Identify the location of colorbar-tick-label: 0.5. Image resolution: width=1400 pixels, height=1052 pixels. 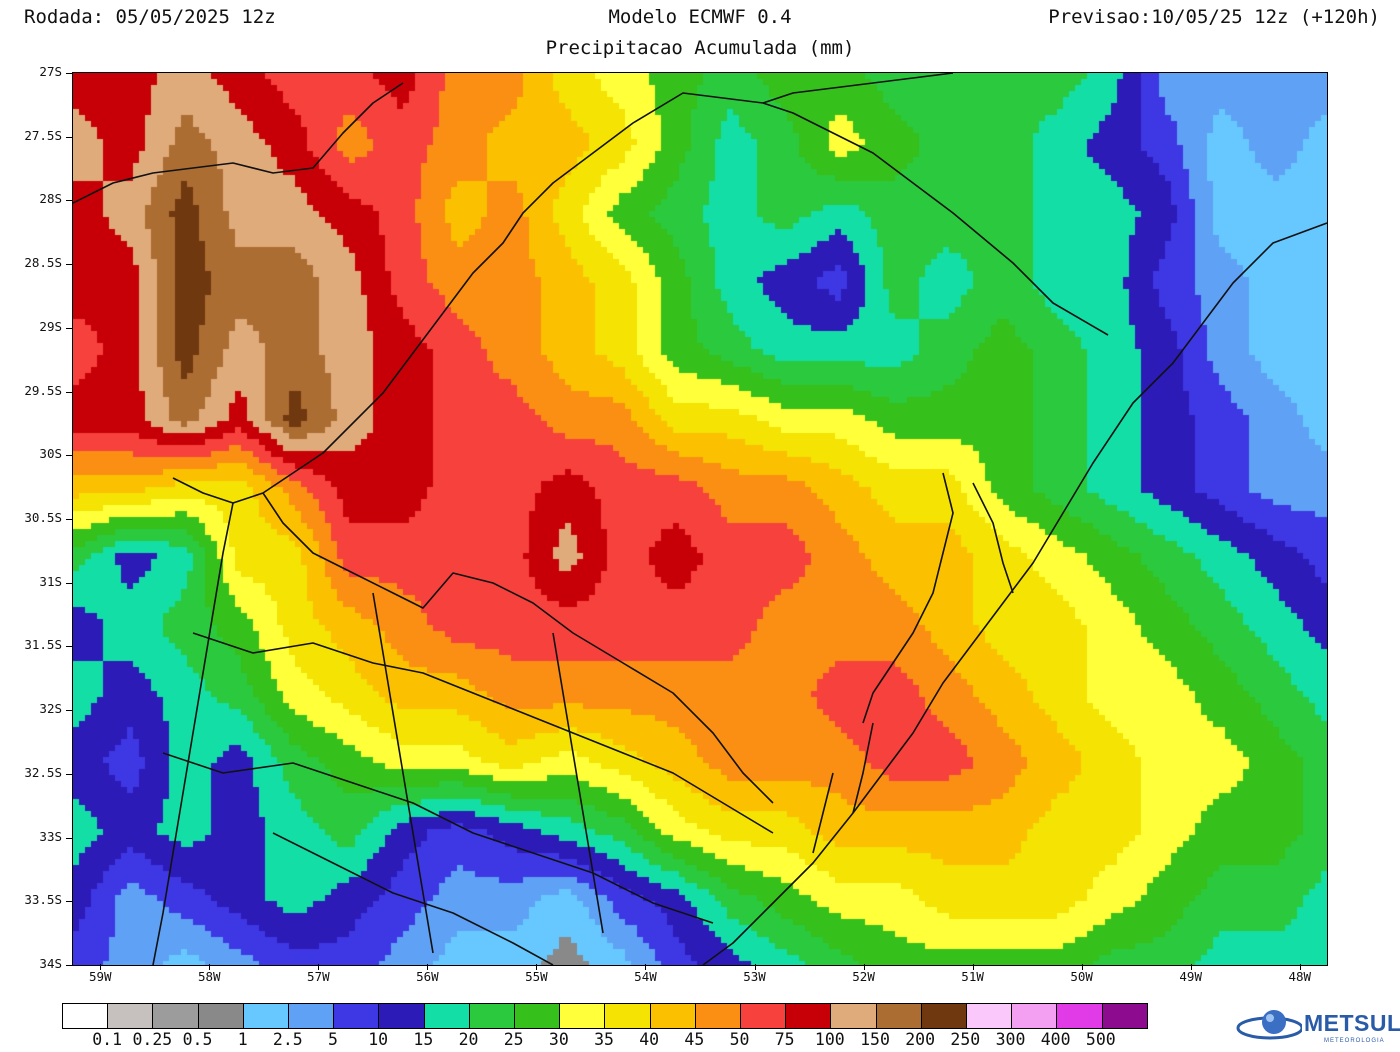
(197, 1039).